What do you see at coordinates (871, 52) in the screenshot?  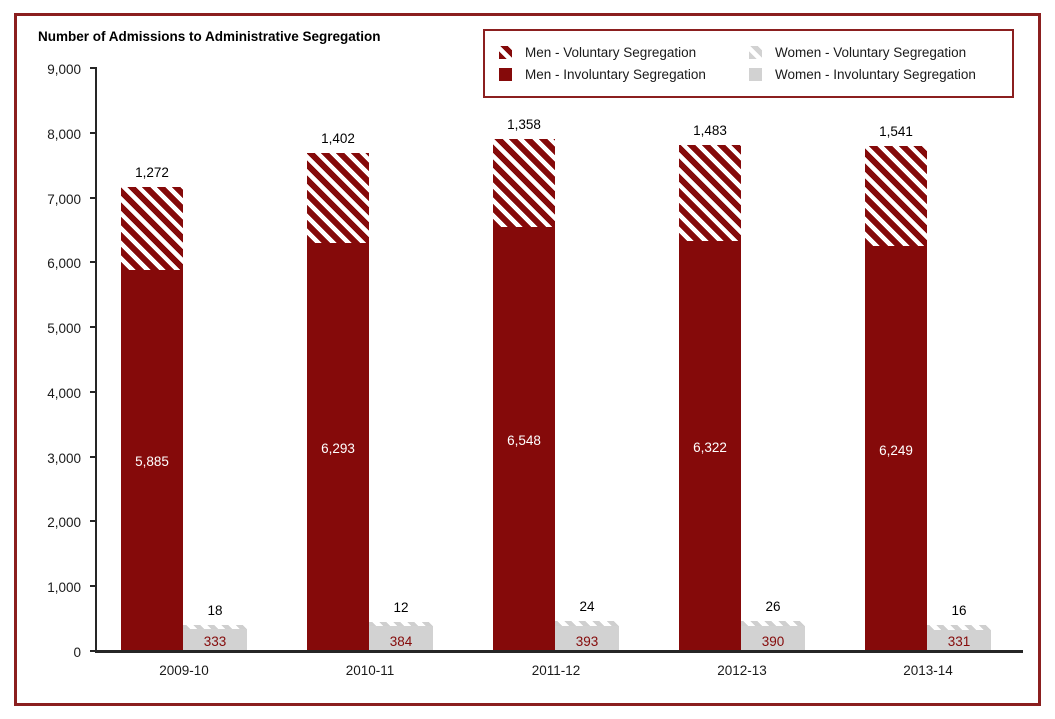 I see `legend-label-women-voluntary: Women - Voluntary Segregation` at bounding box center [871, 52].